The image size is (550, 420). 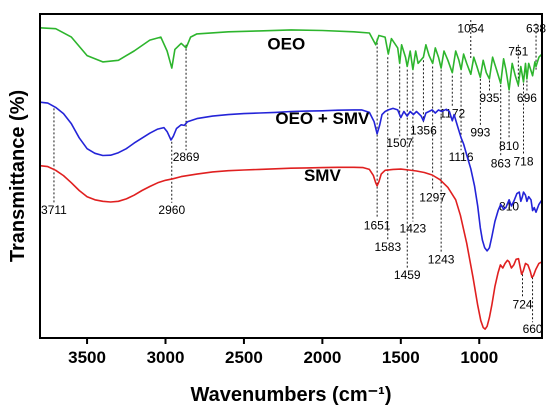 I want to click on x-axis-title: Wavenumbers (cm⁻¹), so click(x=291, y=395).